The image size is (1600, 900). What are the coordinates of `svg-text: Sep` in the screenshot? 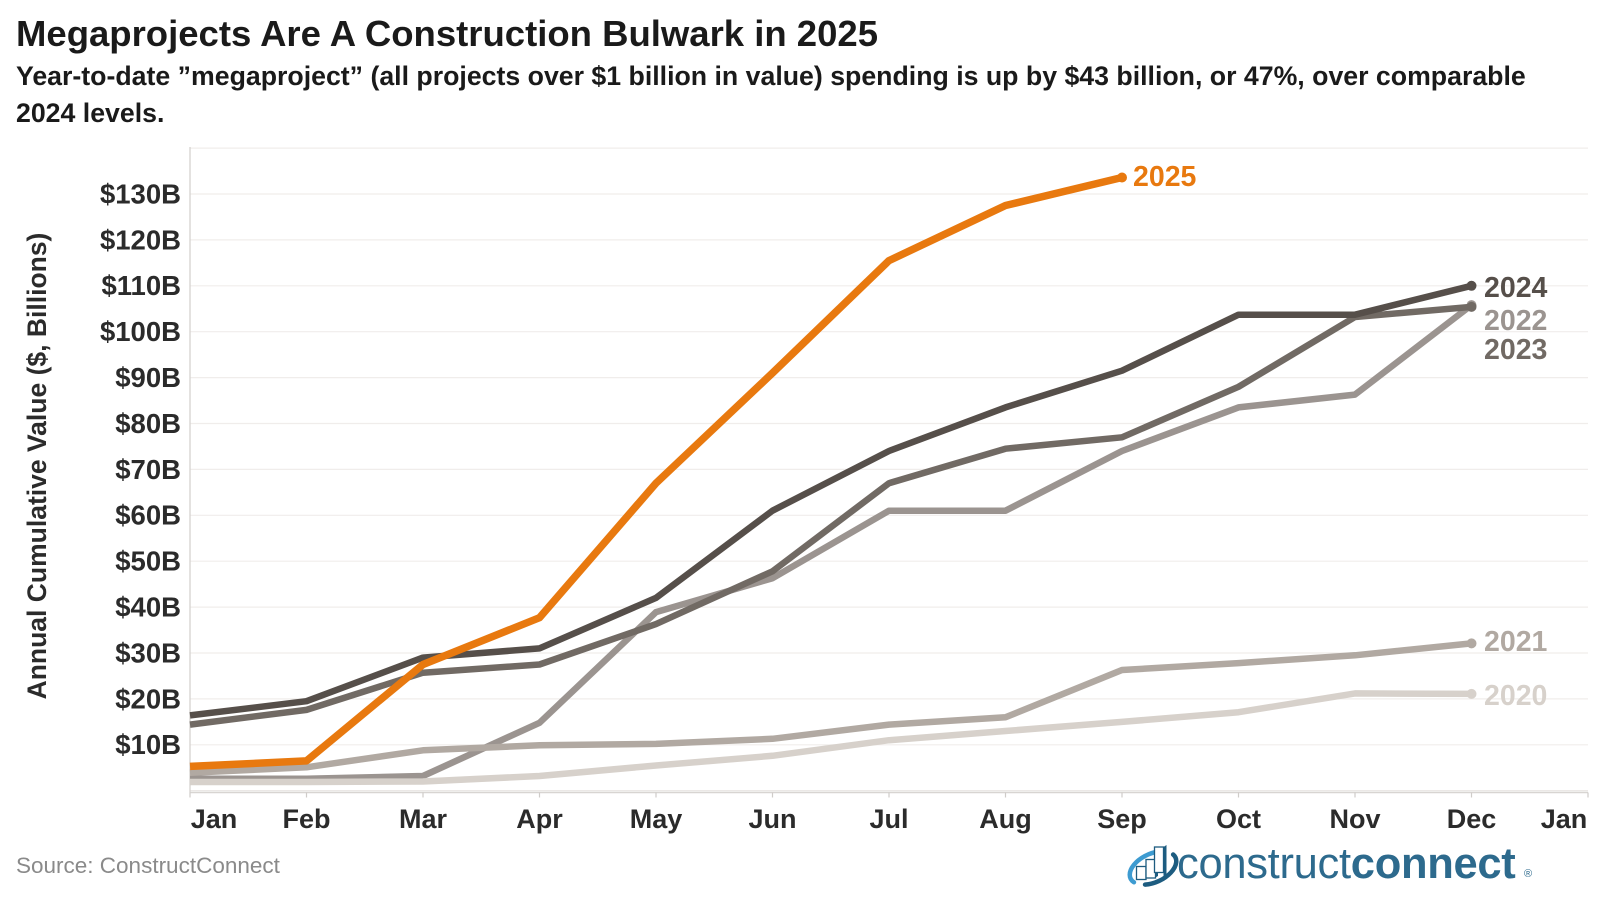 It's located at (1122, 819).